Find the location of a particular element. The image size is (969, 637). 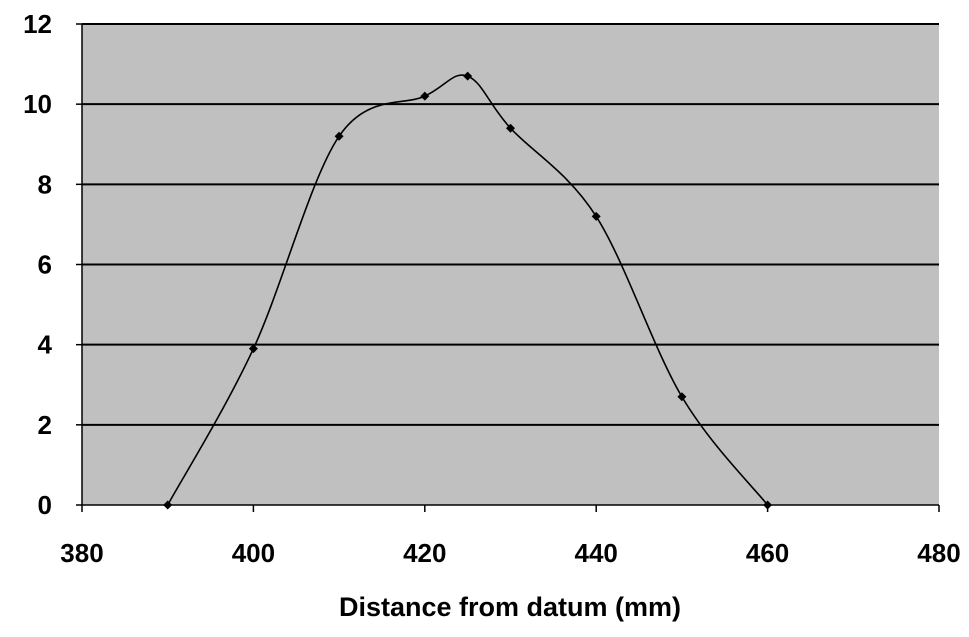

x-tick-label: 460 is located at coordinates (767, 553).